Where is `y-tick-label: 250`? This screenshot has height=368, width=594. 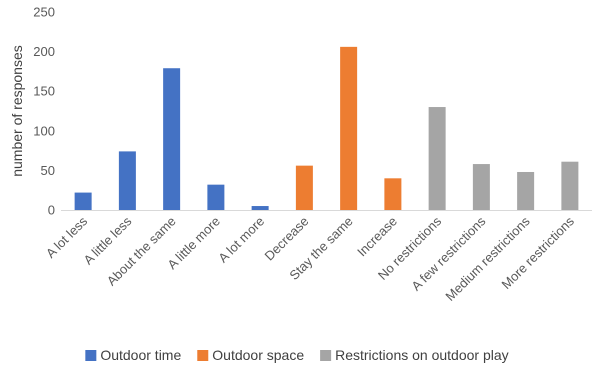
y-tick-label: 250 is located at coordinates (44, 12).